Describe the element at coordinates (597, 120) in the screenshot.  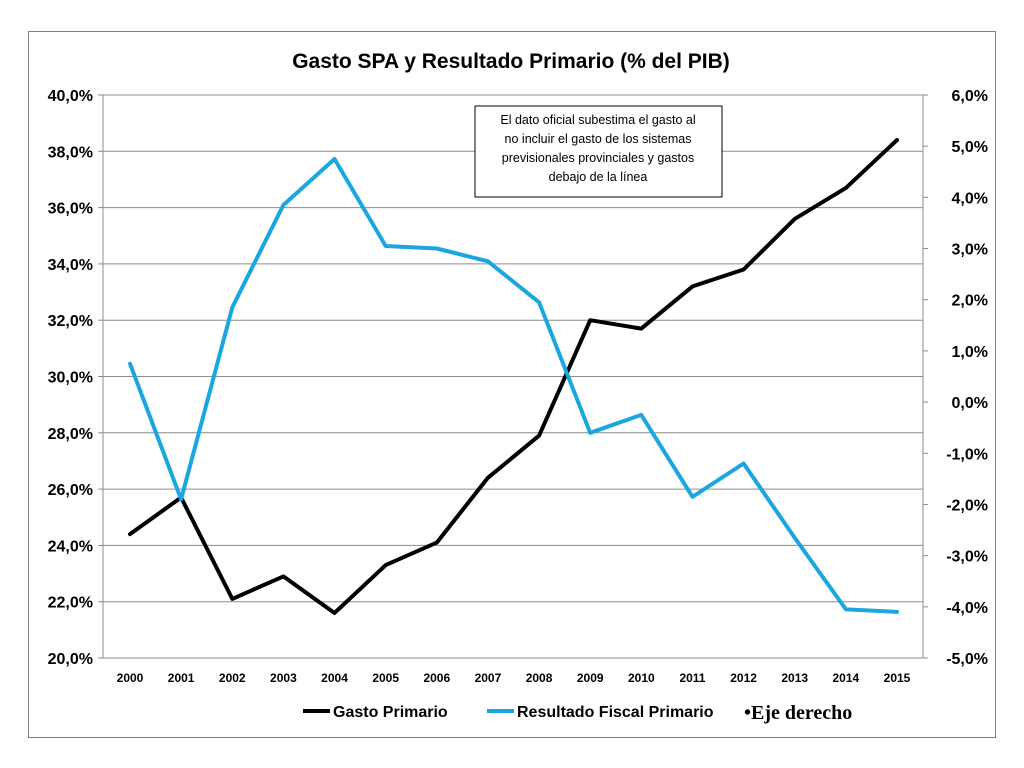
I see `annotation-line: El dato oficial subestima el gasto al` at that location.